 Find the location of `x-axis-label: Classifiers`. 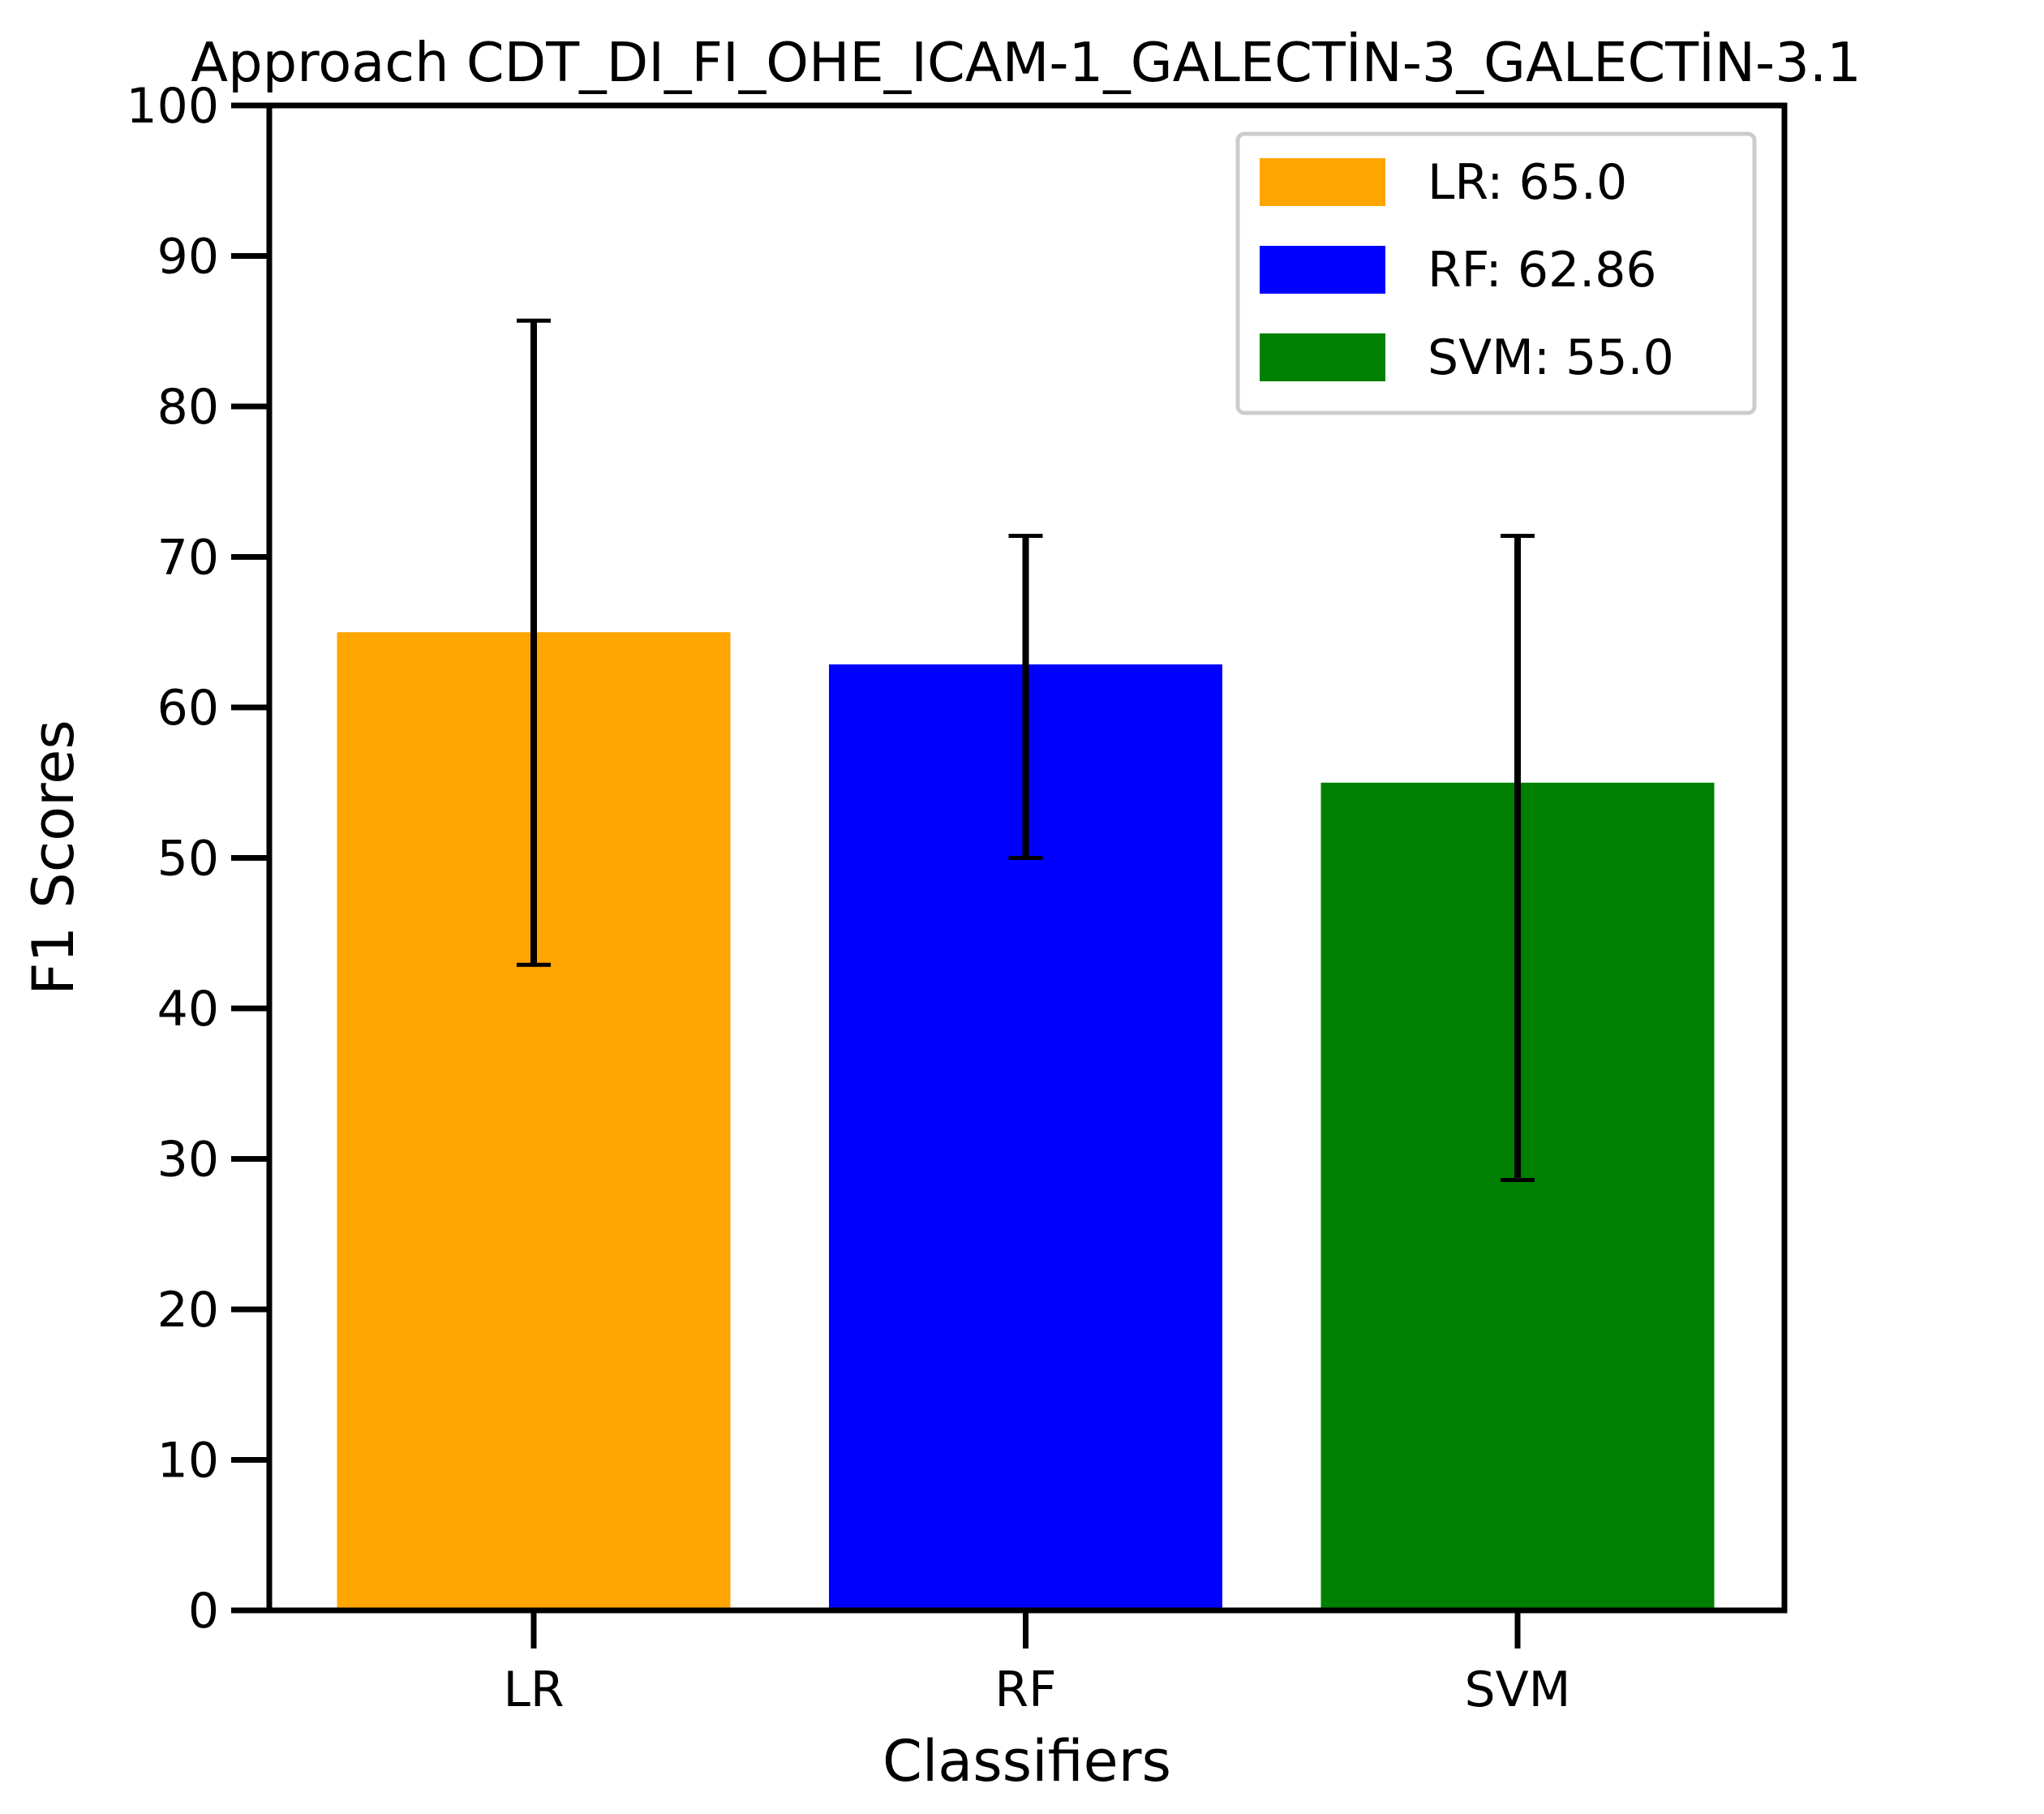

x-axis-label: Classifiers is located at coordinates (1026, 1761).